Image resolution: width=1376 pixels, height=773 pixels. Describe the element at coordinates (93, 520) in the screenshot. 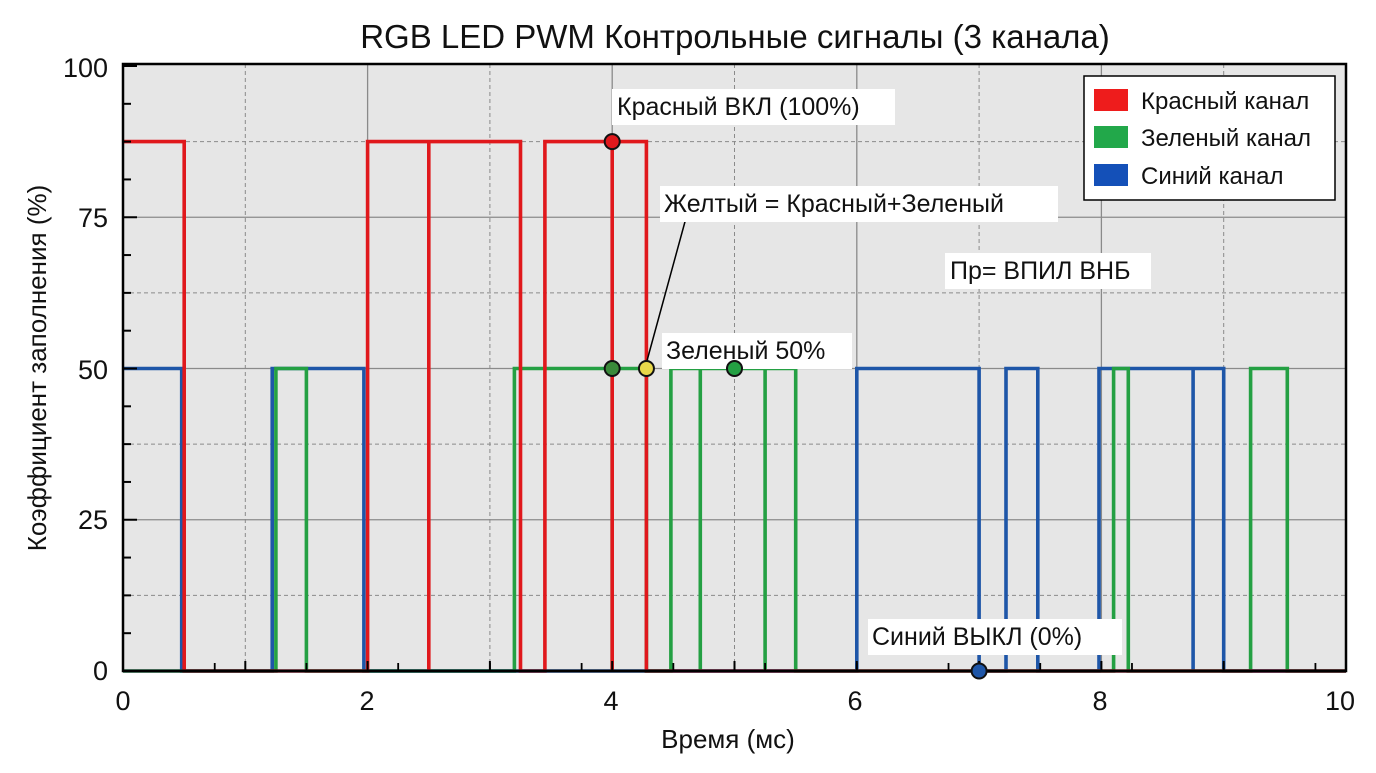

I see `y-tick-label: 25` at that location.